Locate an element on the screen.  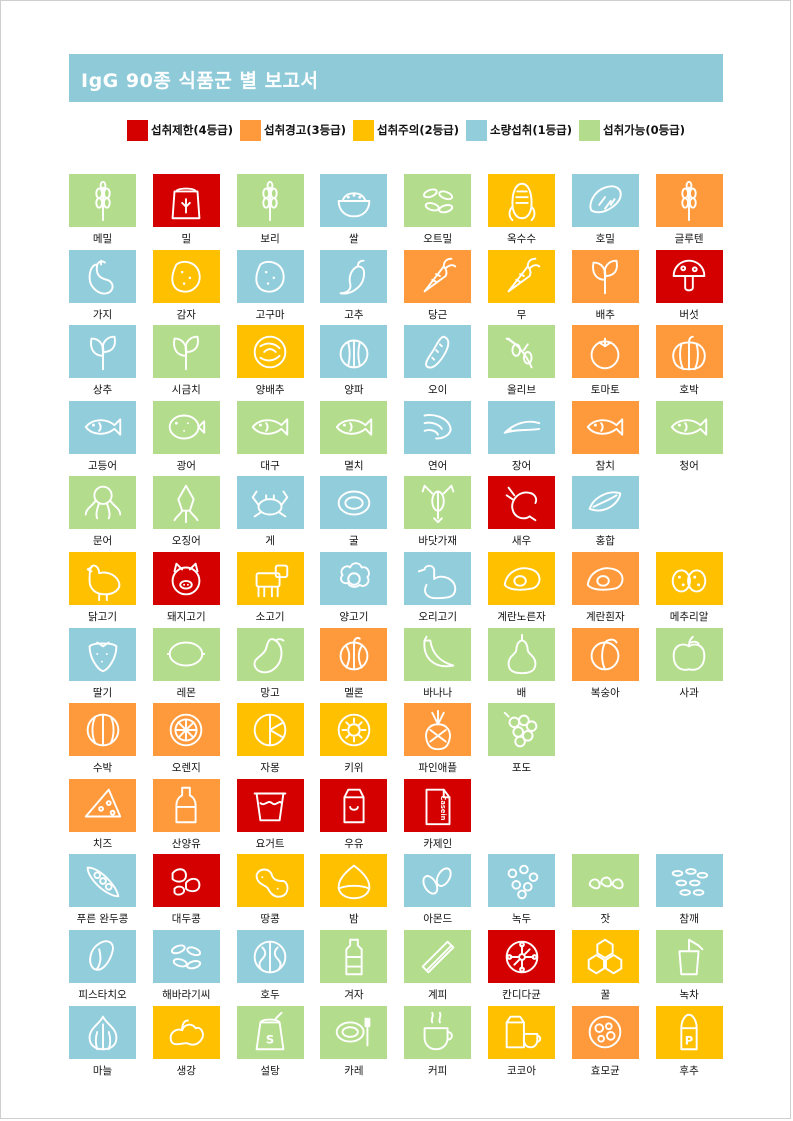
food-label: 호박 is located at coordinates (689, 390).